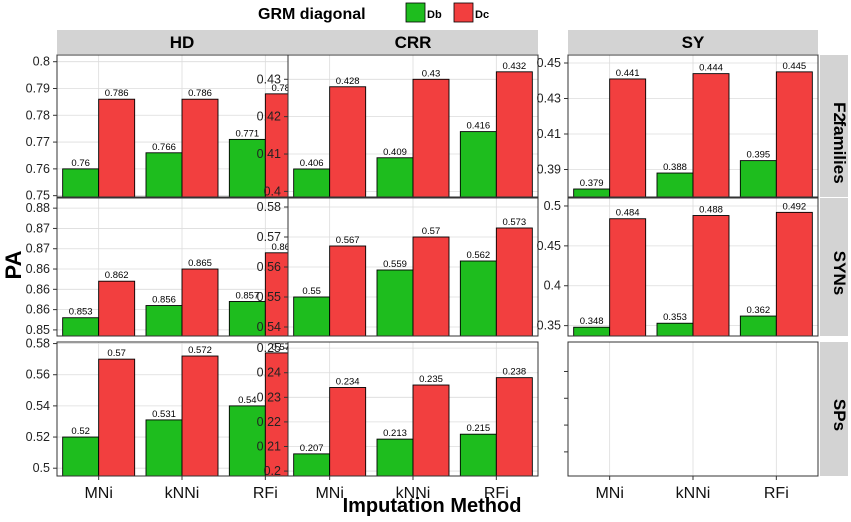 The image size is (851, 522). Describe the element at coordinates (13, 264) in the screenshot. I see `y-axis-title: PA` at that location.